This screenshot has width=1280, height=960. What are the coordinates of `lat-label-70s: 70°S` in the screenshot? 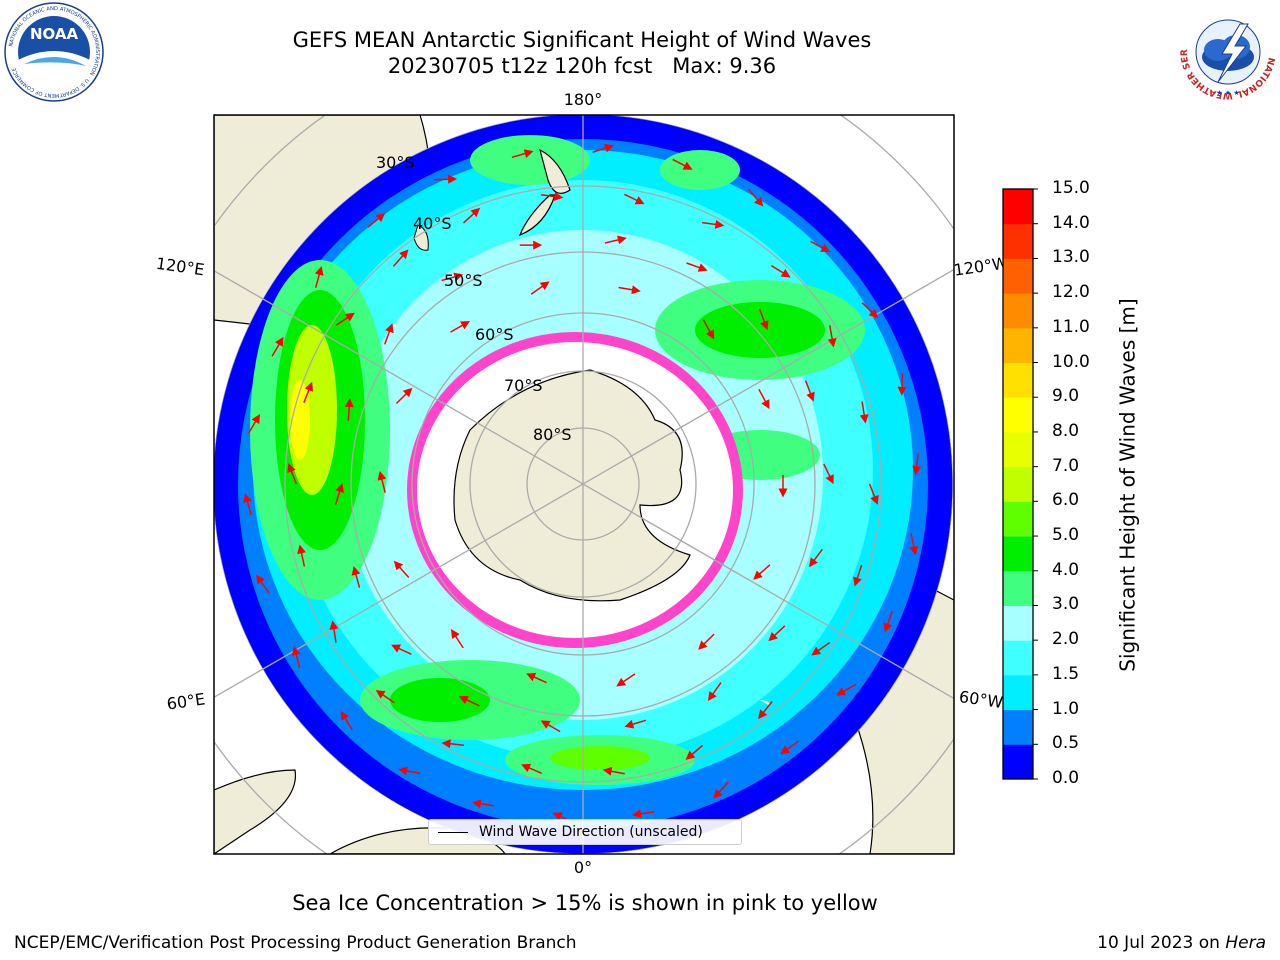 It's located at (523, 385).